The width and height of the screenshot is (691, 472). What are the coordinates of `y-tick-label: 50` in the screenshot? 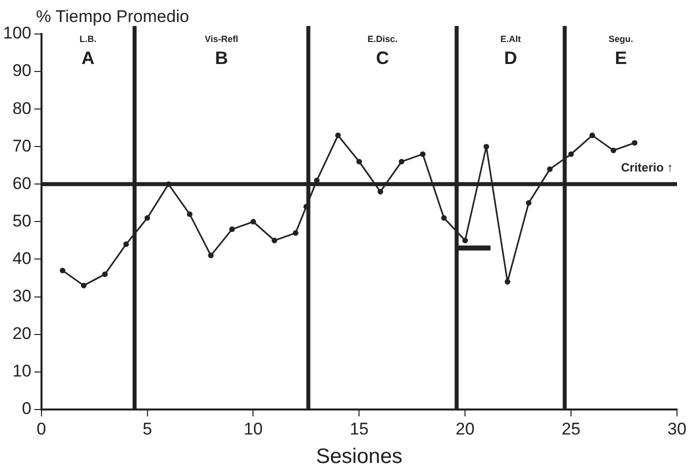 It's located at (22, 220).